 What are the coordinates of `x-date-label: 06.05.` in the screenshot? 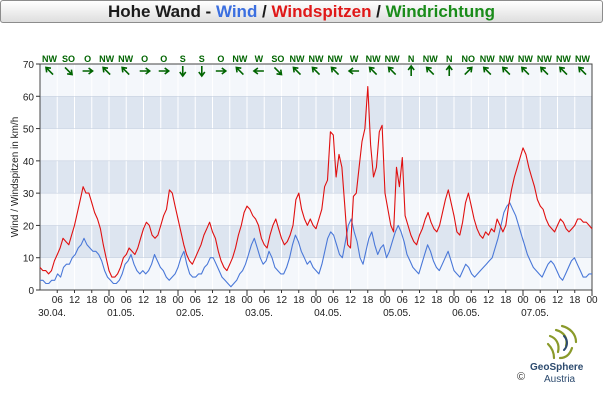 It's located at (466, 313).